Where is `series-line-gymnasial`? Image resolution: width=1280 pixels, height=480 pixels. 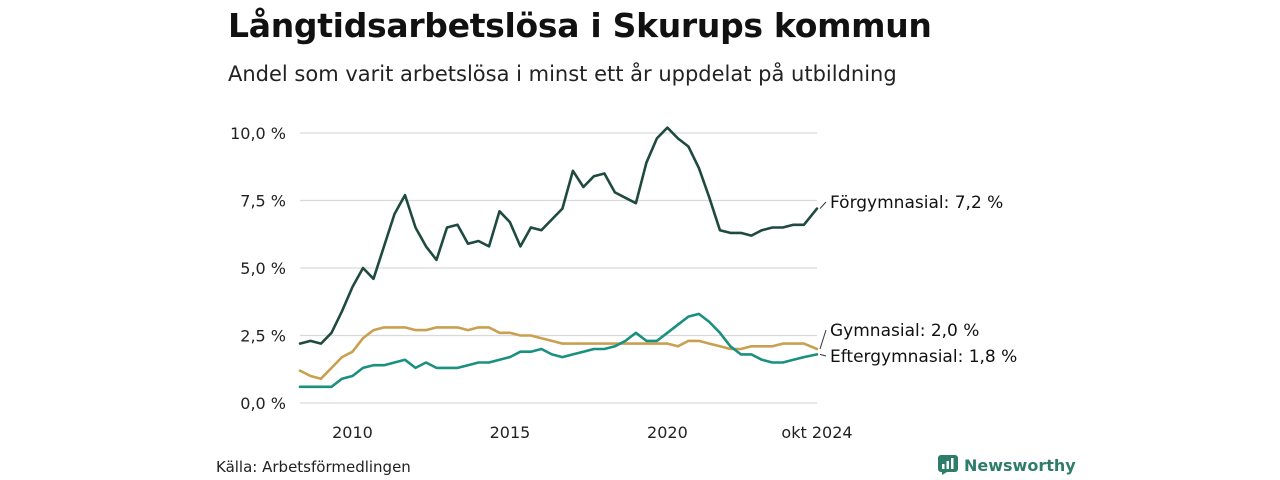
series-line-gymnasial is located at coordinates (558, 353).